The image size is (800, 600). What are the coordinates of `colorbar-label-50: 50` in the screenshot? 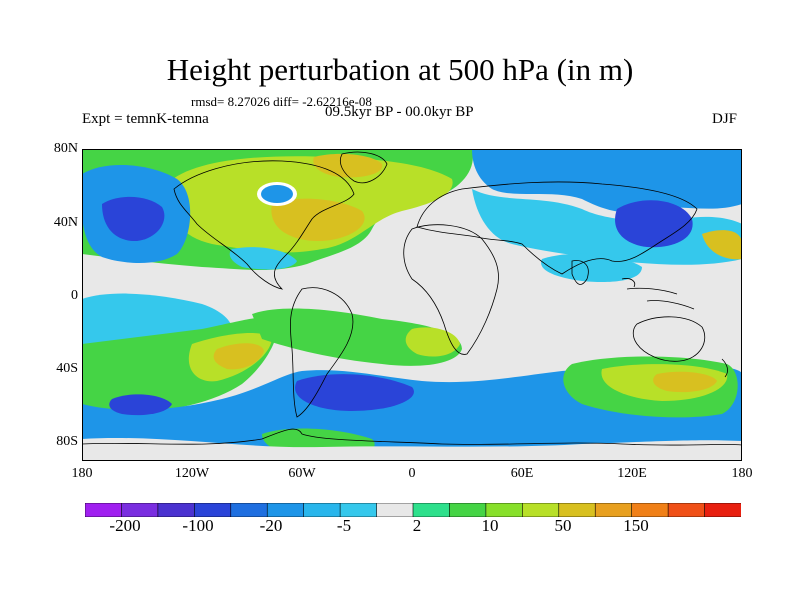 It's located at (563, 525).